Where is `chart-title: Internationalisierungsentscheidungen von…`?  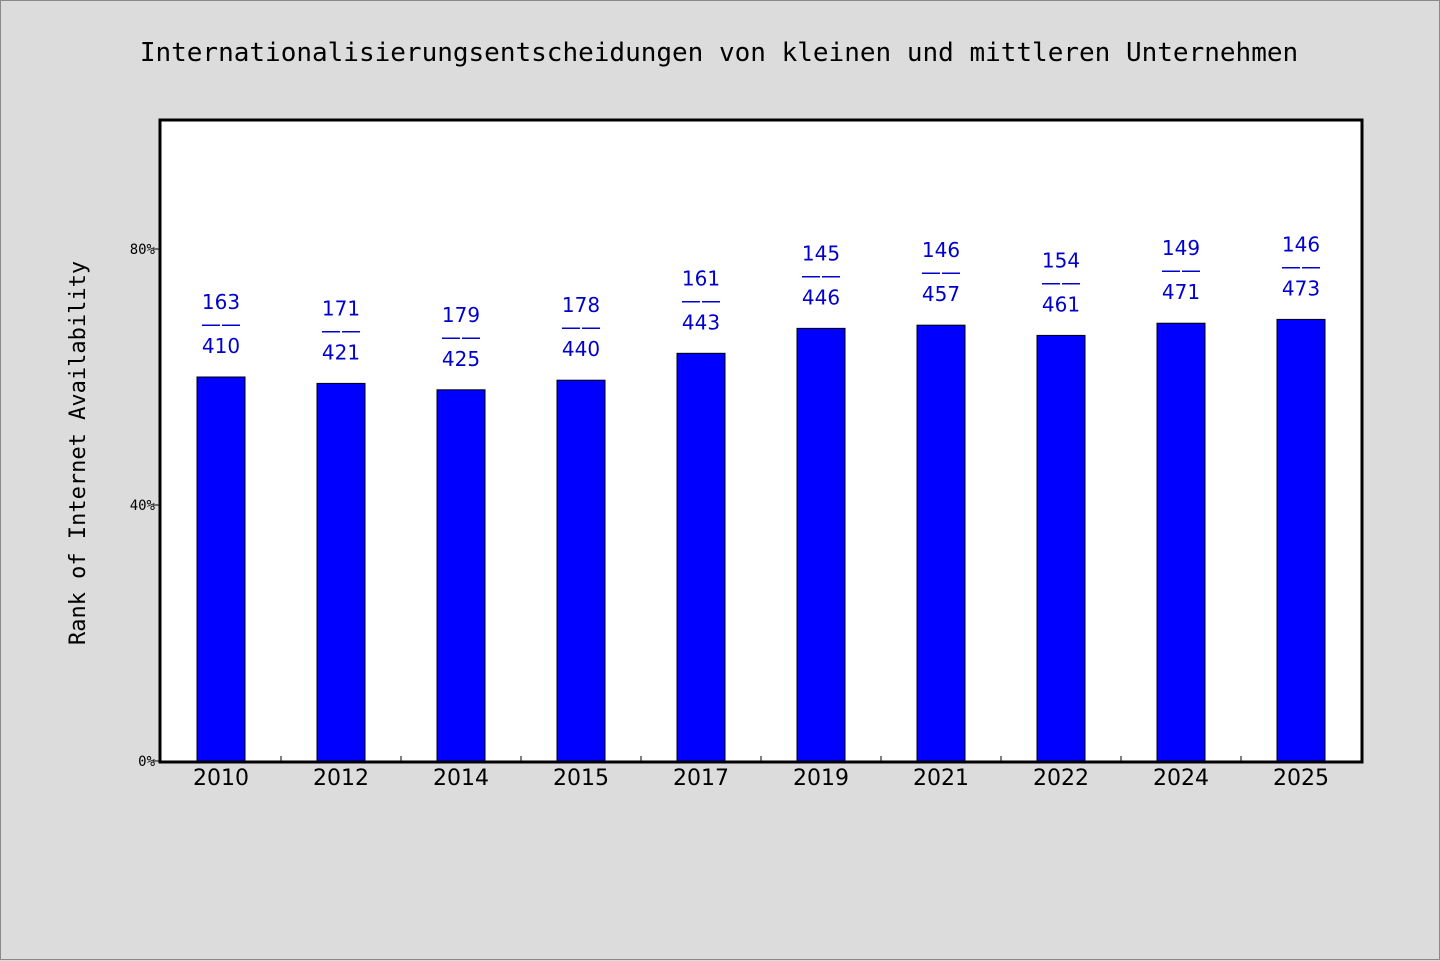 chart-title: Internationalisierungsentscheidungen von… is located at coordinates (719, 53).